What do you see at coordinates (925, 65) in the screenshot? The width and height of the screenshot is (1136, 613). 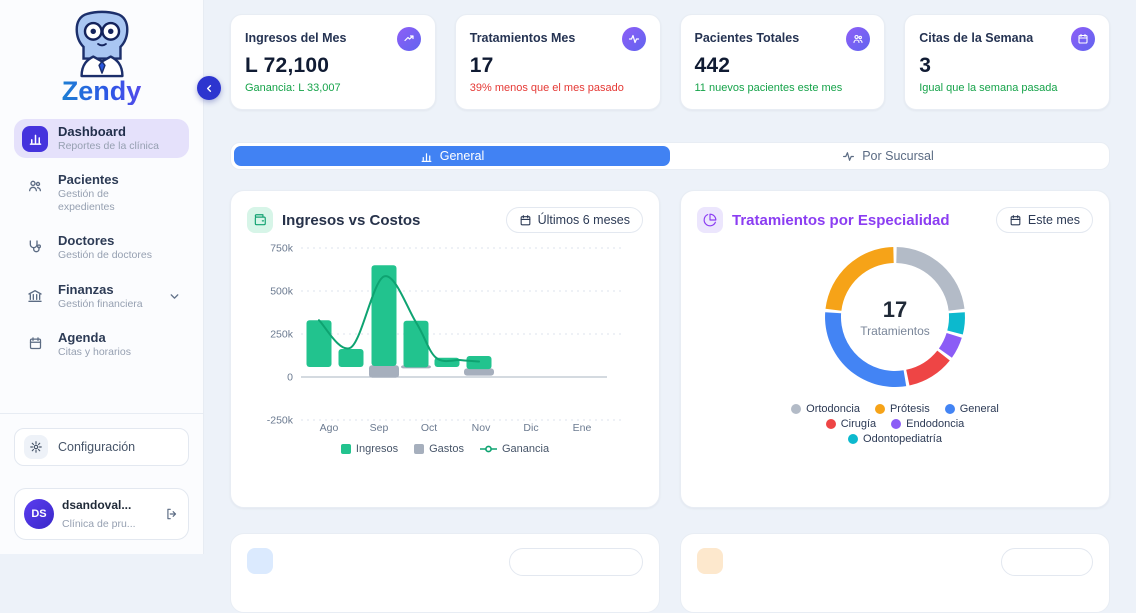 I see `stat-value: 3` at bounding box center [925, 65].